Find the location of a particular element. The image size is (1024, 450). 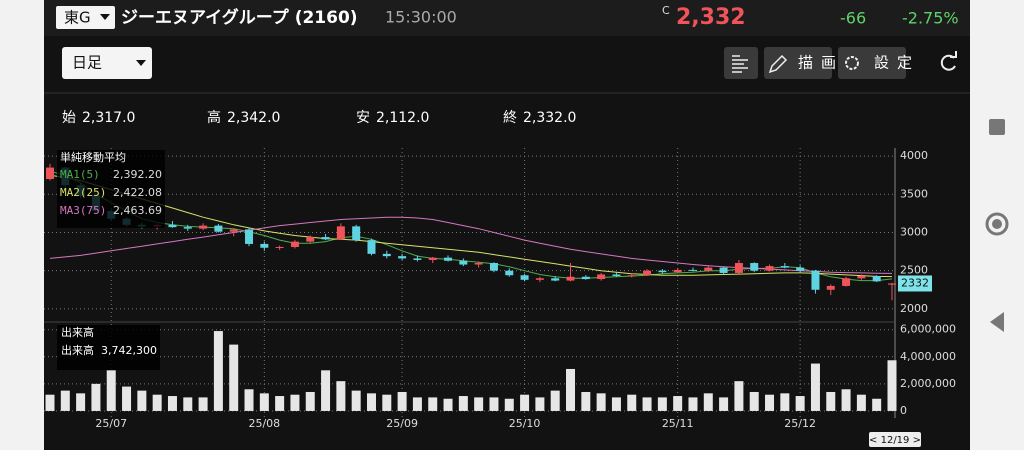

x-tick-label: 25/12 is located at coordinates (800, 423).